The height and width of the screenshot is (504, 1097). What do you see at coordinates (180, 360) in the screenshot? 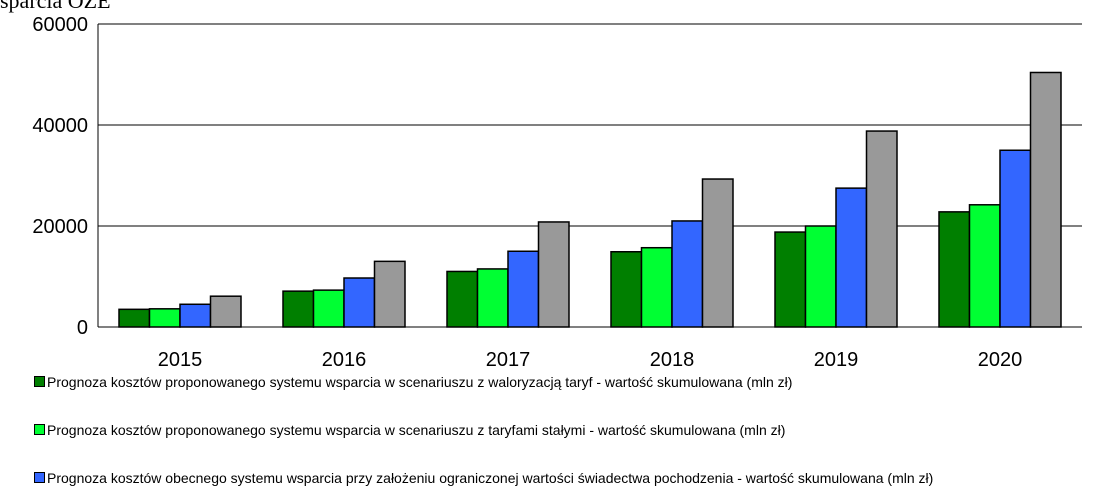
I see `x-tick-label: 2015` at bounding box center [180, 360].